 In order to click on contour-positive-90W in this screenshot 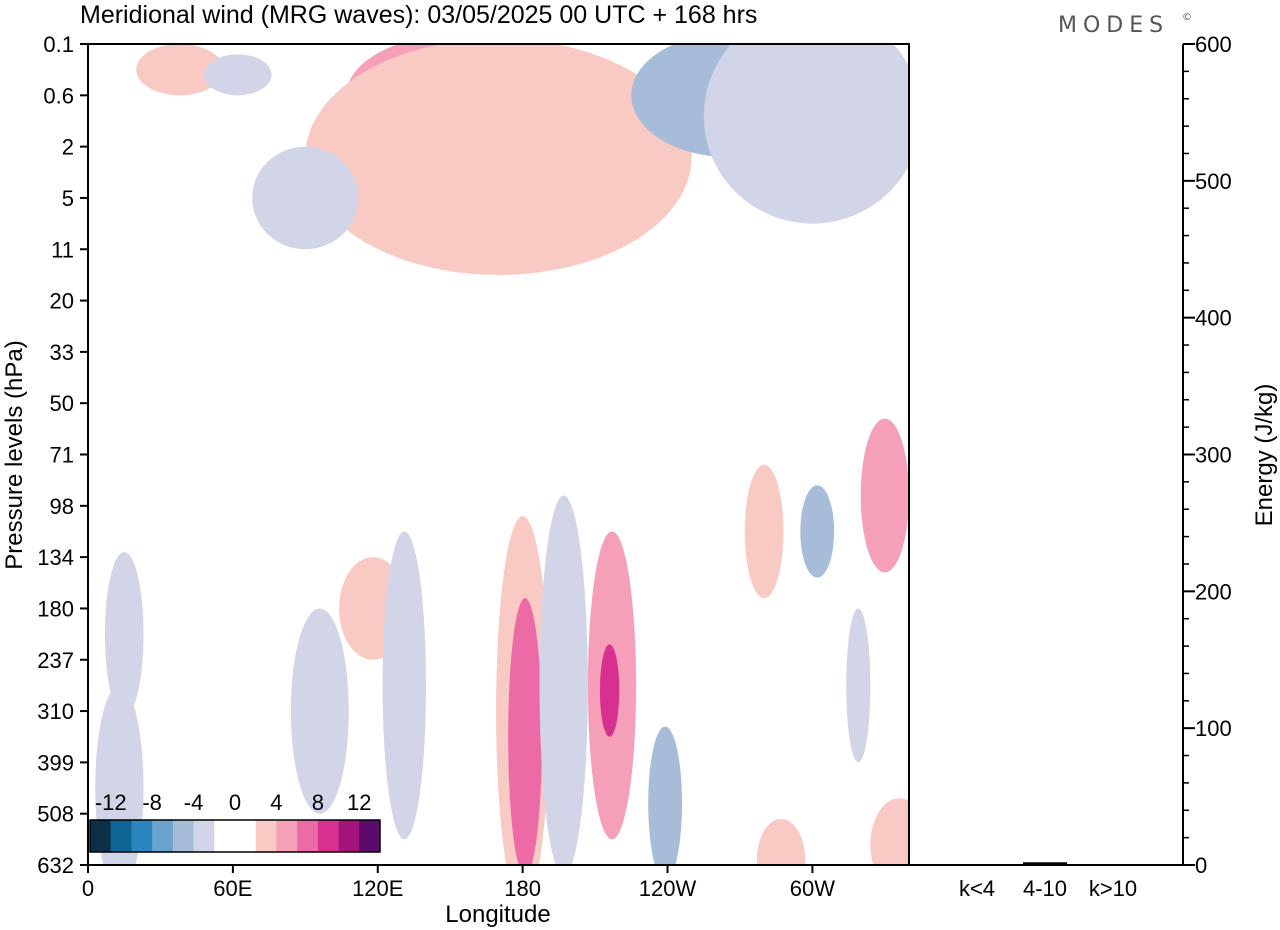, I will do `click(764, 531)`.